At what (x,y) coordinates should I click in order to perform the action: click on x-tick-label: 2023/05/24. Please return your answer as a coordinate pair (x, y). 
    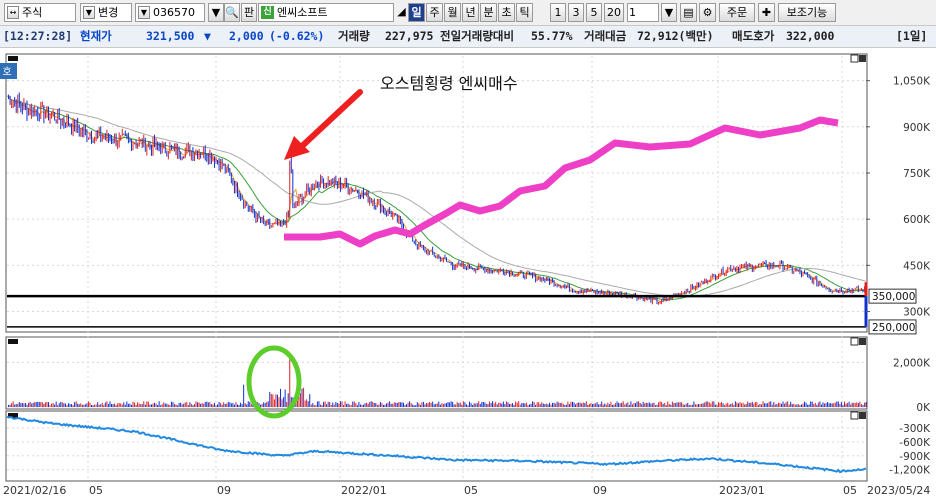
    Looking at the image, I should click on (898, 490).